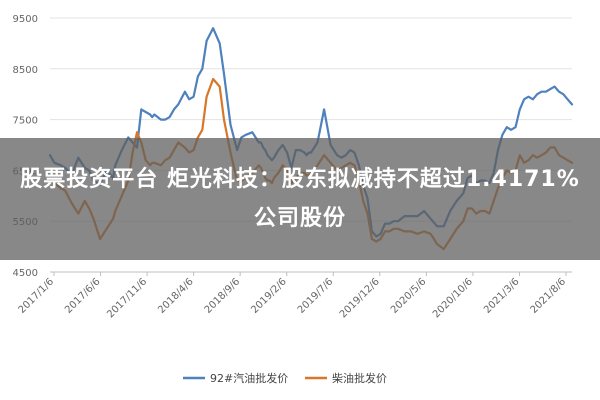  Describe the element at coordinates (269, 296) in the screenshot. I see `x-tick-label: 2019/2/6` at that location.